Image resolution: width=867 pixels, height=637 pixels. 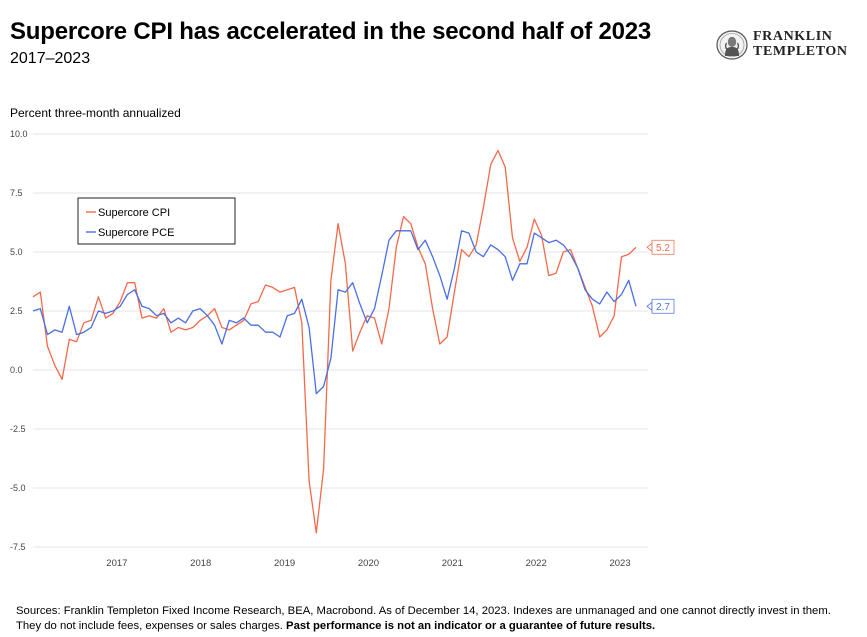 What do you see at coordinates (452, 563) in the screenshot?
I see `x-tick-label: 2021` at bounding box center [452, 563].